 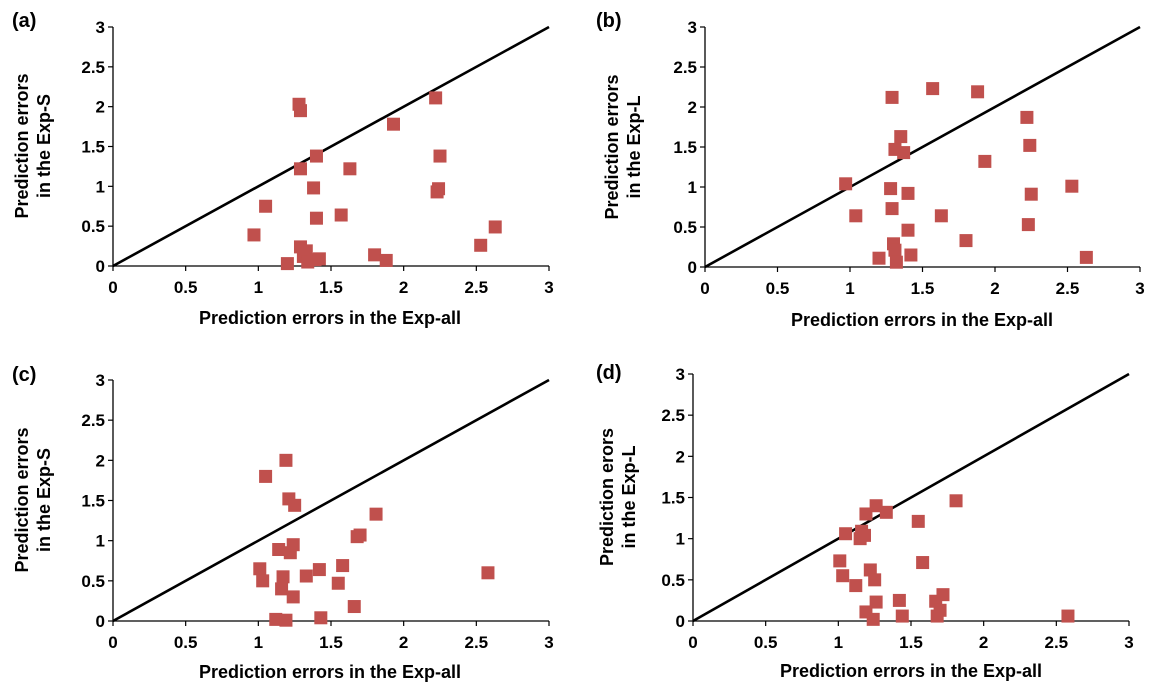 What do you see at coordinates (33, 499) in the screenshot?
I see `y-axis-title: Prediction errors in the Exp-S` at bounding box center [33, 499].